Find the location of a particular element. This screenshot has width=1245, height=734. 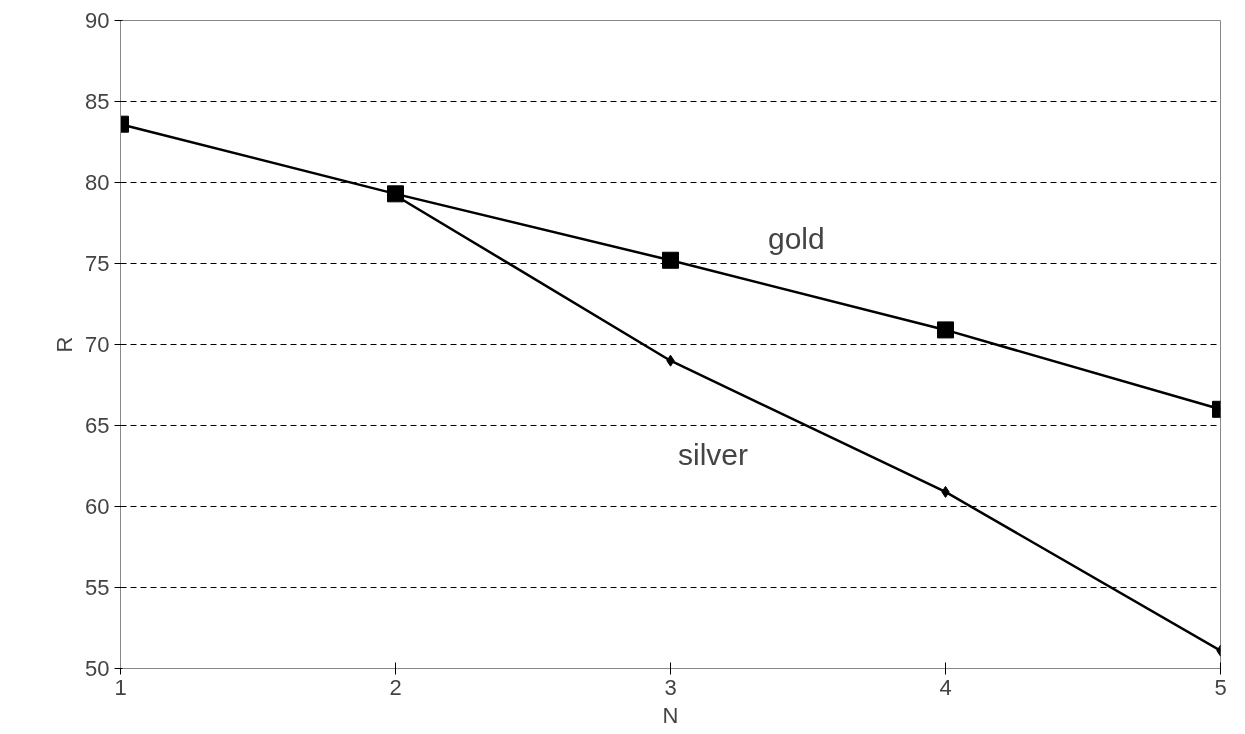

y-tick-label: 65 is located at coordinates (97, 425).